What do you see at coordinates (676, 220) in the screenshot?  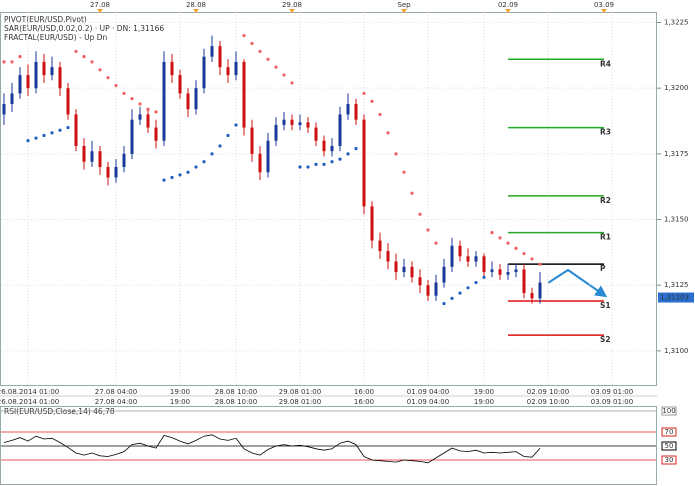 I see `y-tick-label: 1,3150` at bounding box center [676, 220].